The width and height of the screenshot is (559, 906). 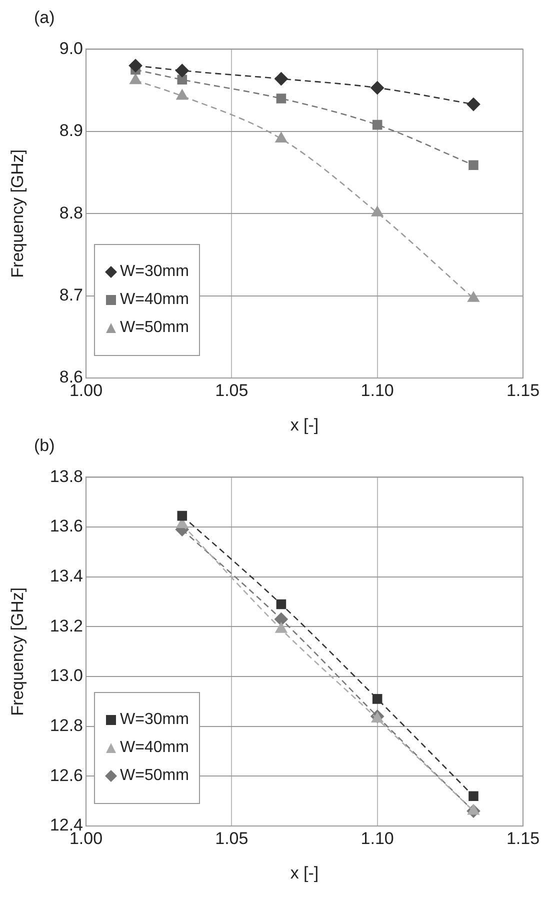 What do you see at coordinates (66, 576) in the screenshot?
I see `y-tick-label: 13.4` at bounding box center [66, 576].